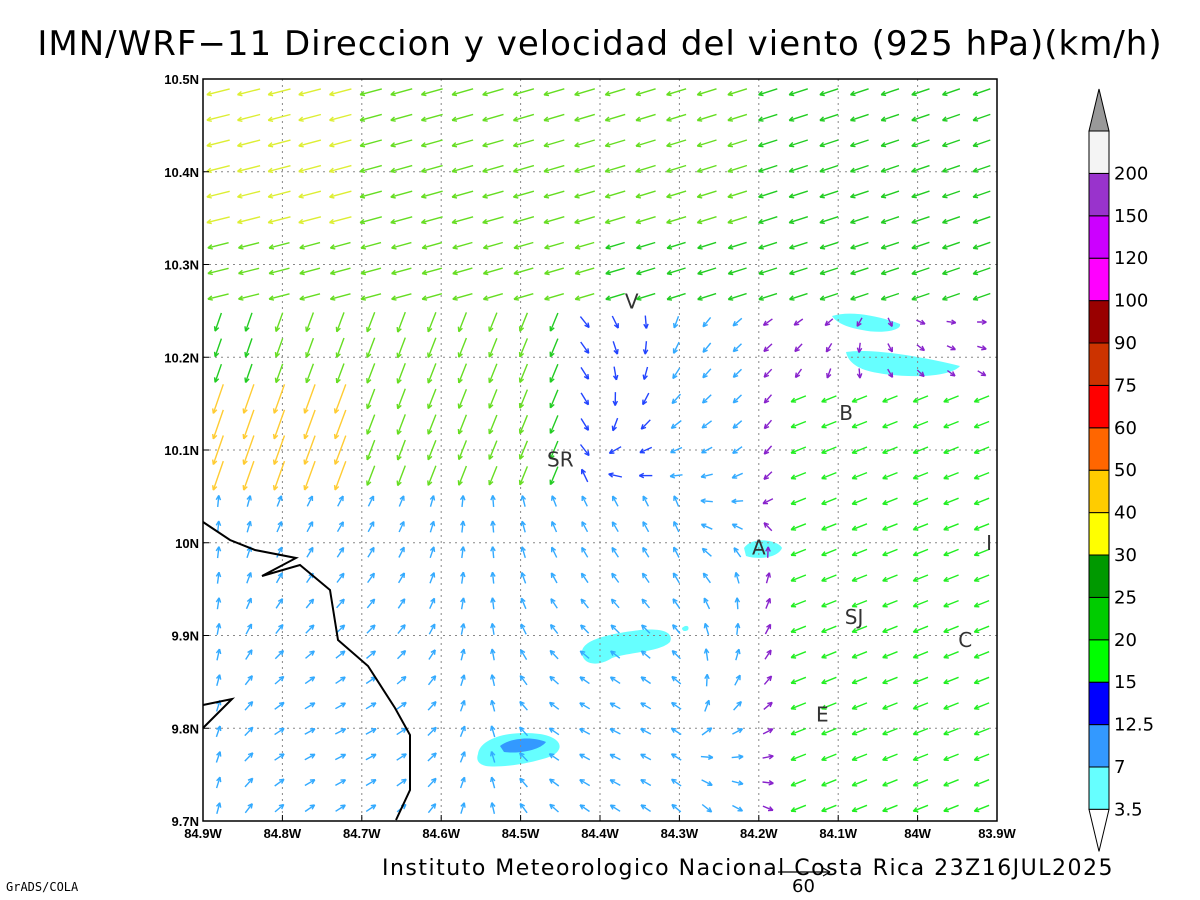 The width and height of the screenshot is (1200, 900). What do you see at coordinates (1125, 470) in the screenshot?
I see `colorbar-label: 50` at bounding box center [1125, 470].